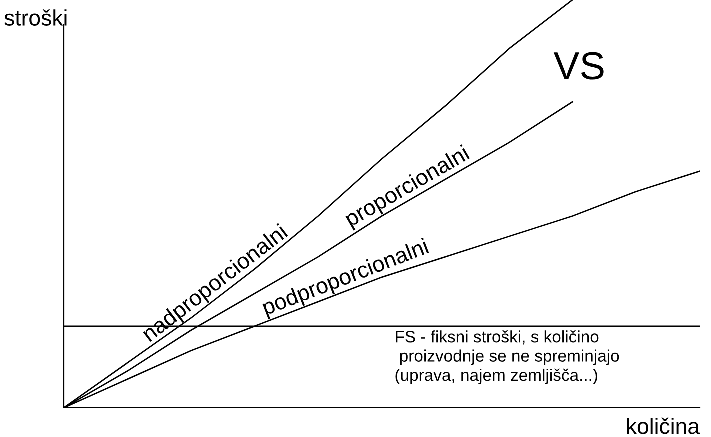  What do you see at coordinates (35, 18) in the screenshot?
I see `y-axis-title: stroški` at bounding box center [35, 18].